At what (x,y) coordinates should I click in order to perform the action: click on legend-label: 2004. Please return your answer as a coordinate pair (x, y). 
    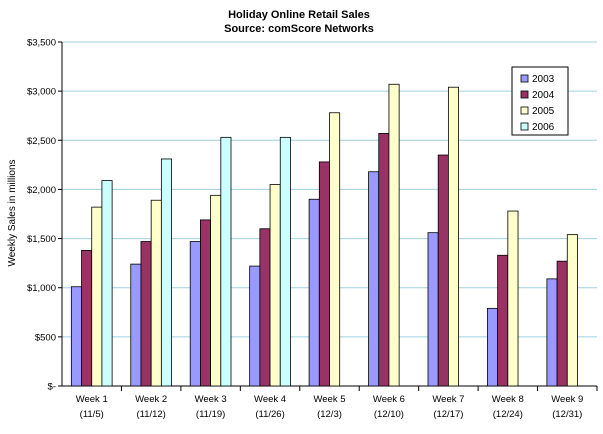
    Looking at the image, I should click on (543, 95).